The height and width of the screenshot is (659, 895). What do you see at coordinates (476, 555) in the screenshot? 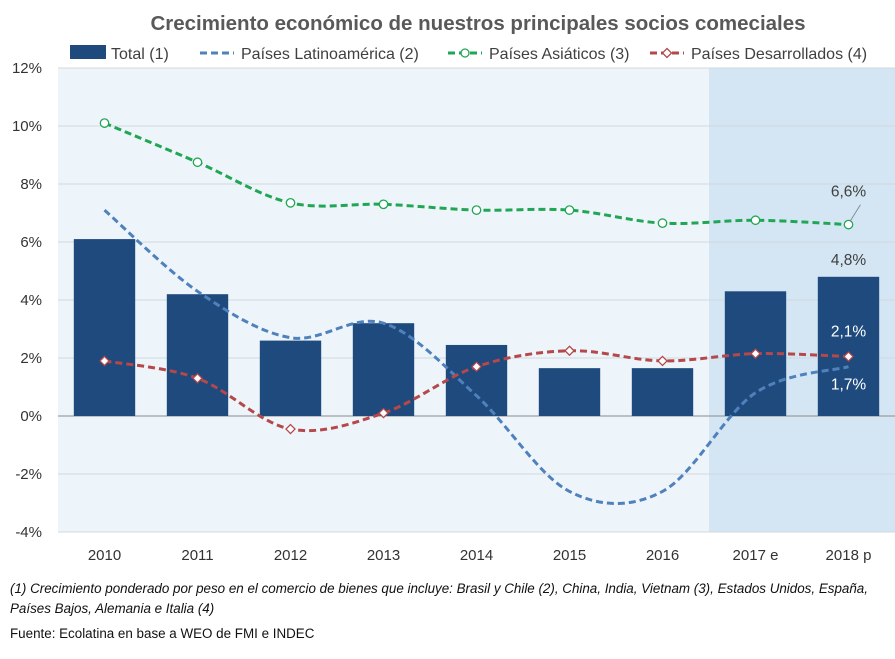
I see `x-tick-label: 2014` at bounding box center [476, 555].